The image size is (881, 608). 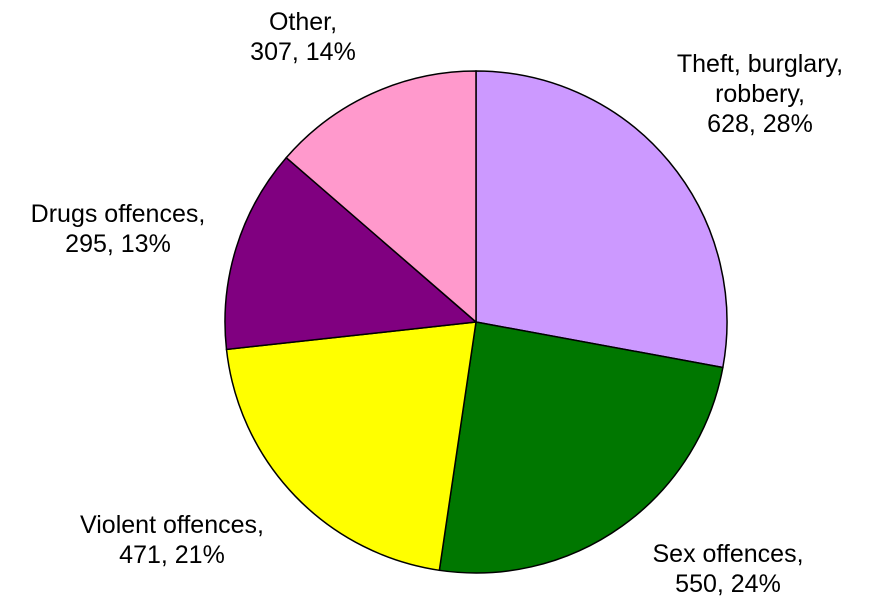 What do you see at coordinates (728, 584) in the screenshot?
I see `slice-label-line: 550, 24%` at bounding box center [728, 584].